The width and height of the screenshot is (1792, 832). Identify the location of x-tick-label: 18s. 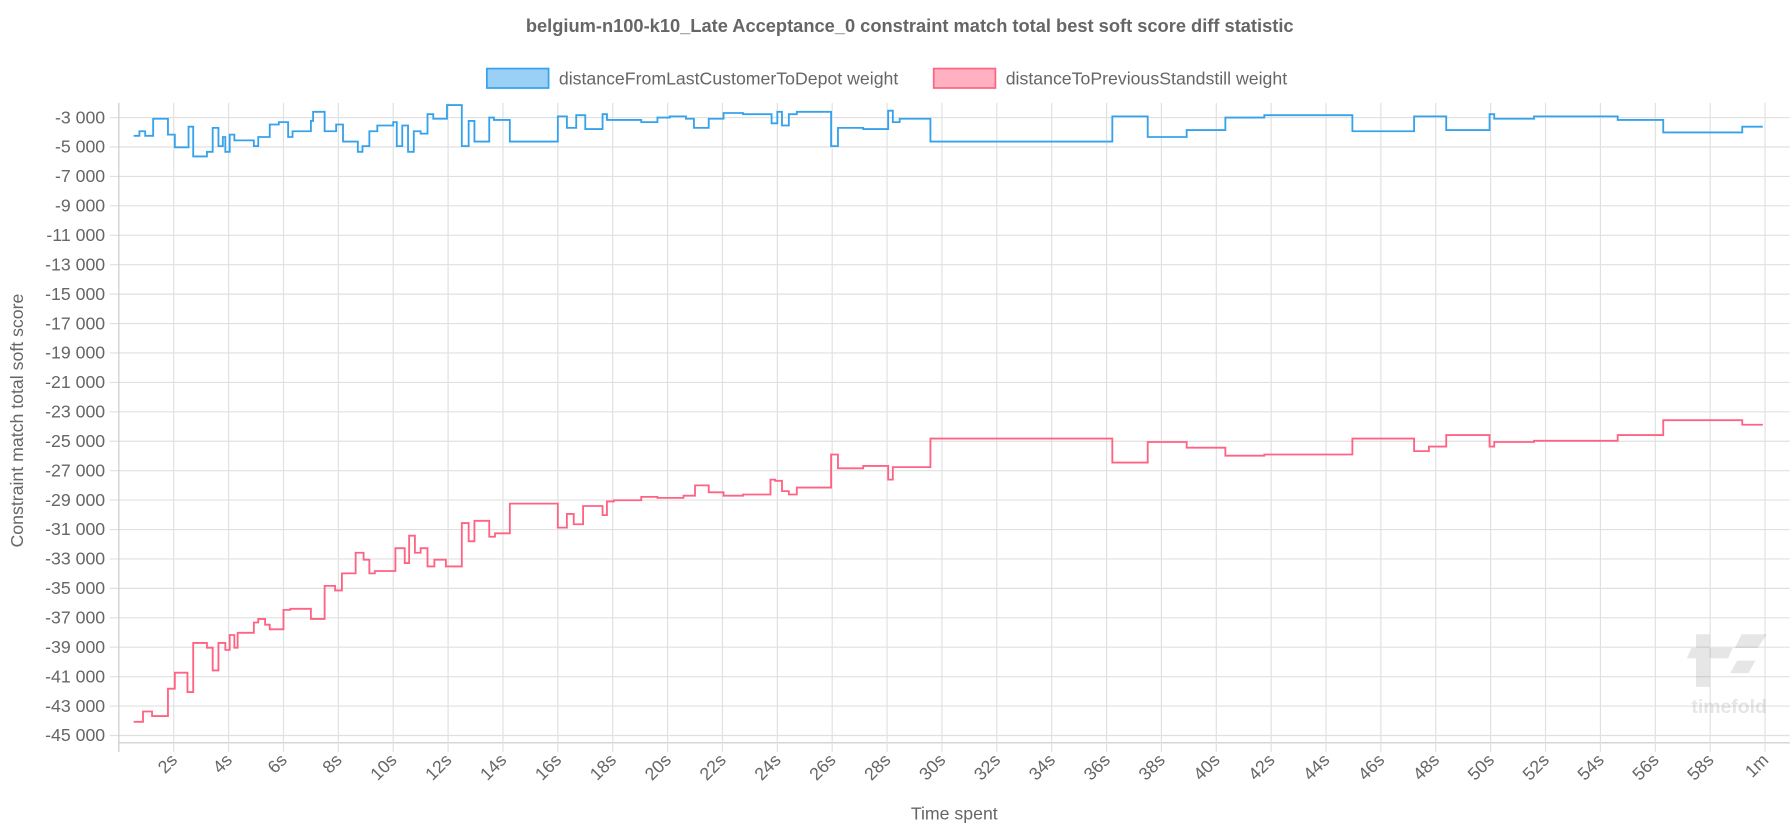
(603, 767).